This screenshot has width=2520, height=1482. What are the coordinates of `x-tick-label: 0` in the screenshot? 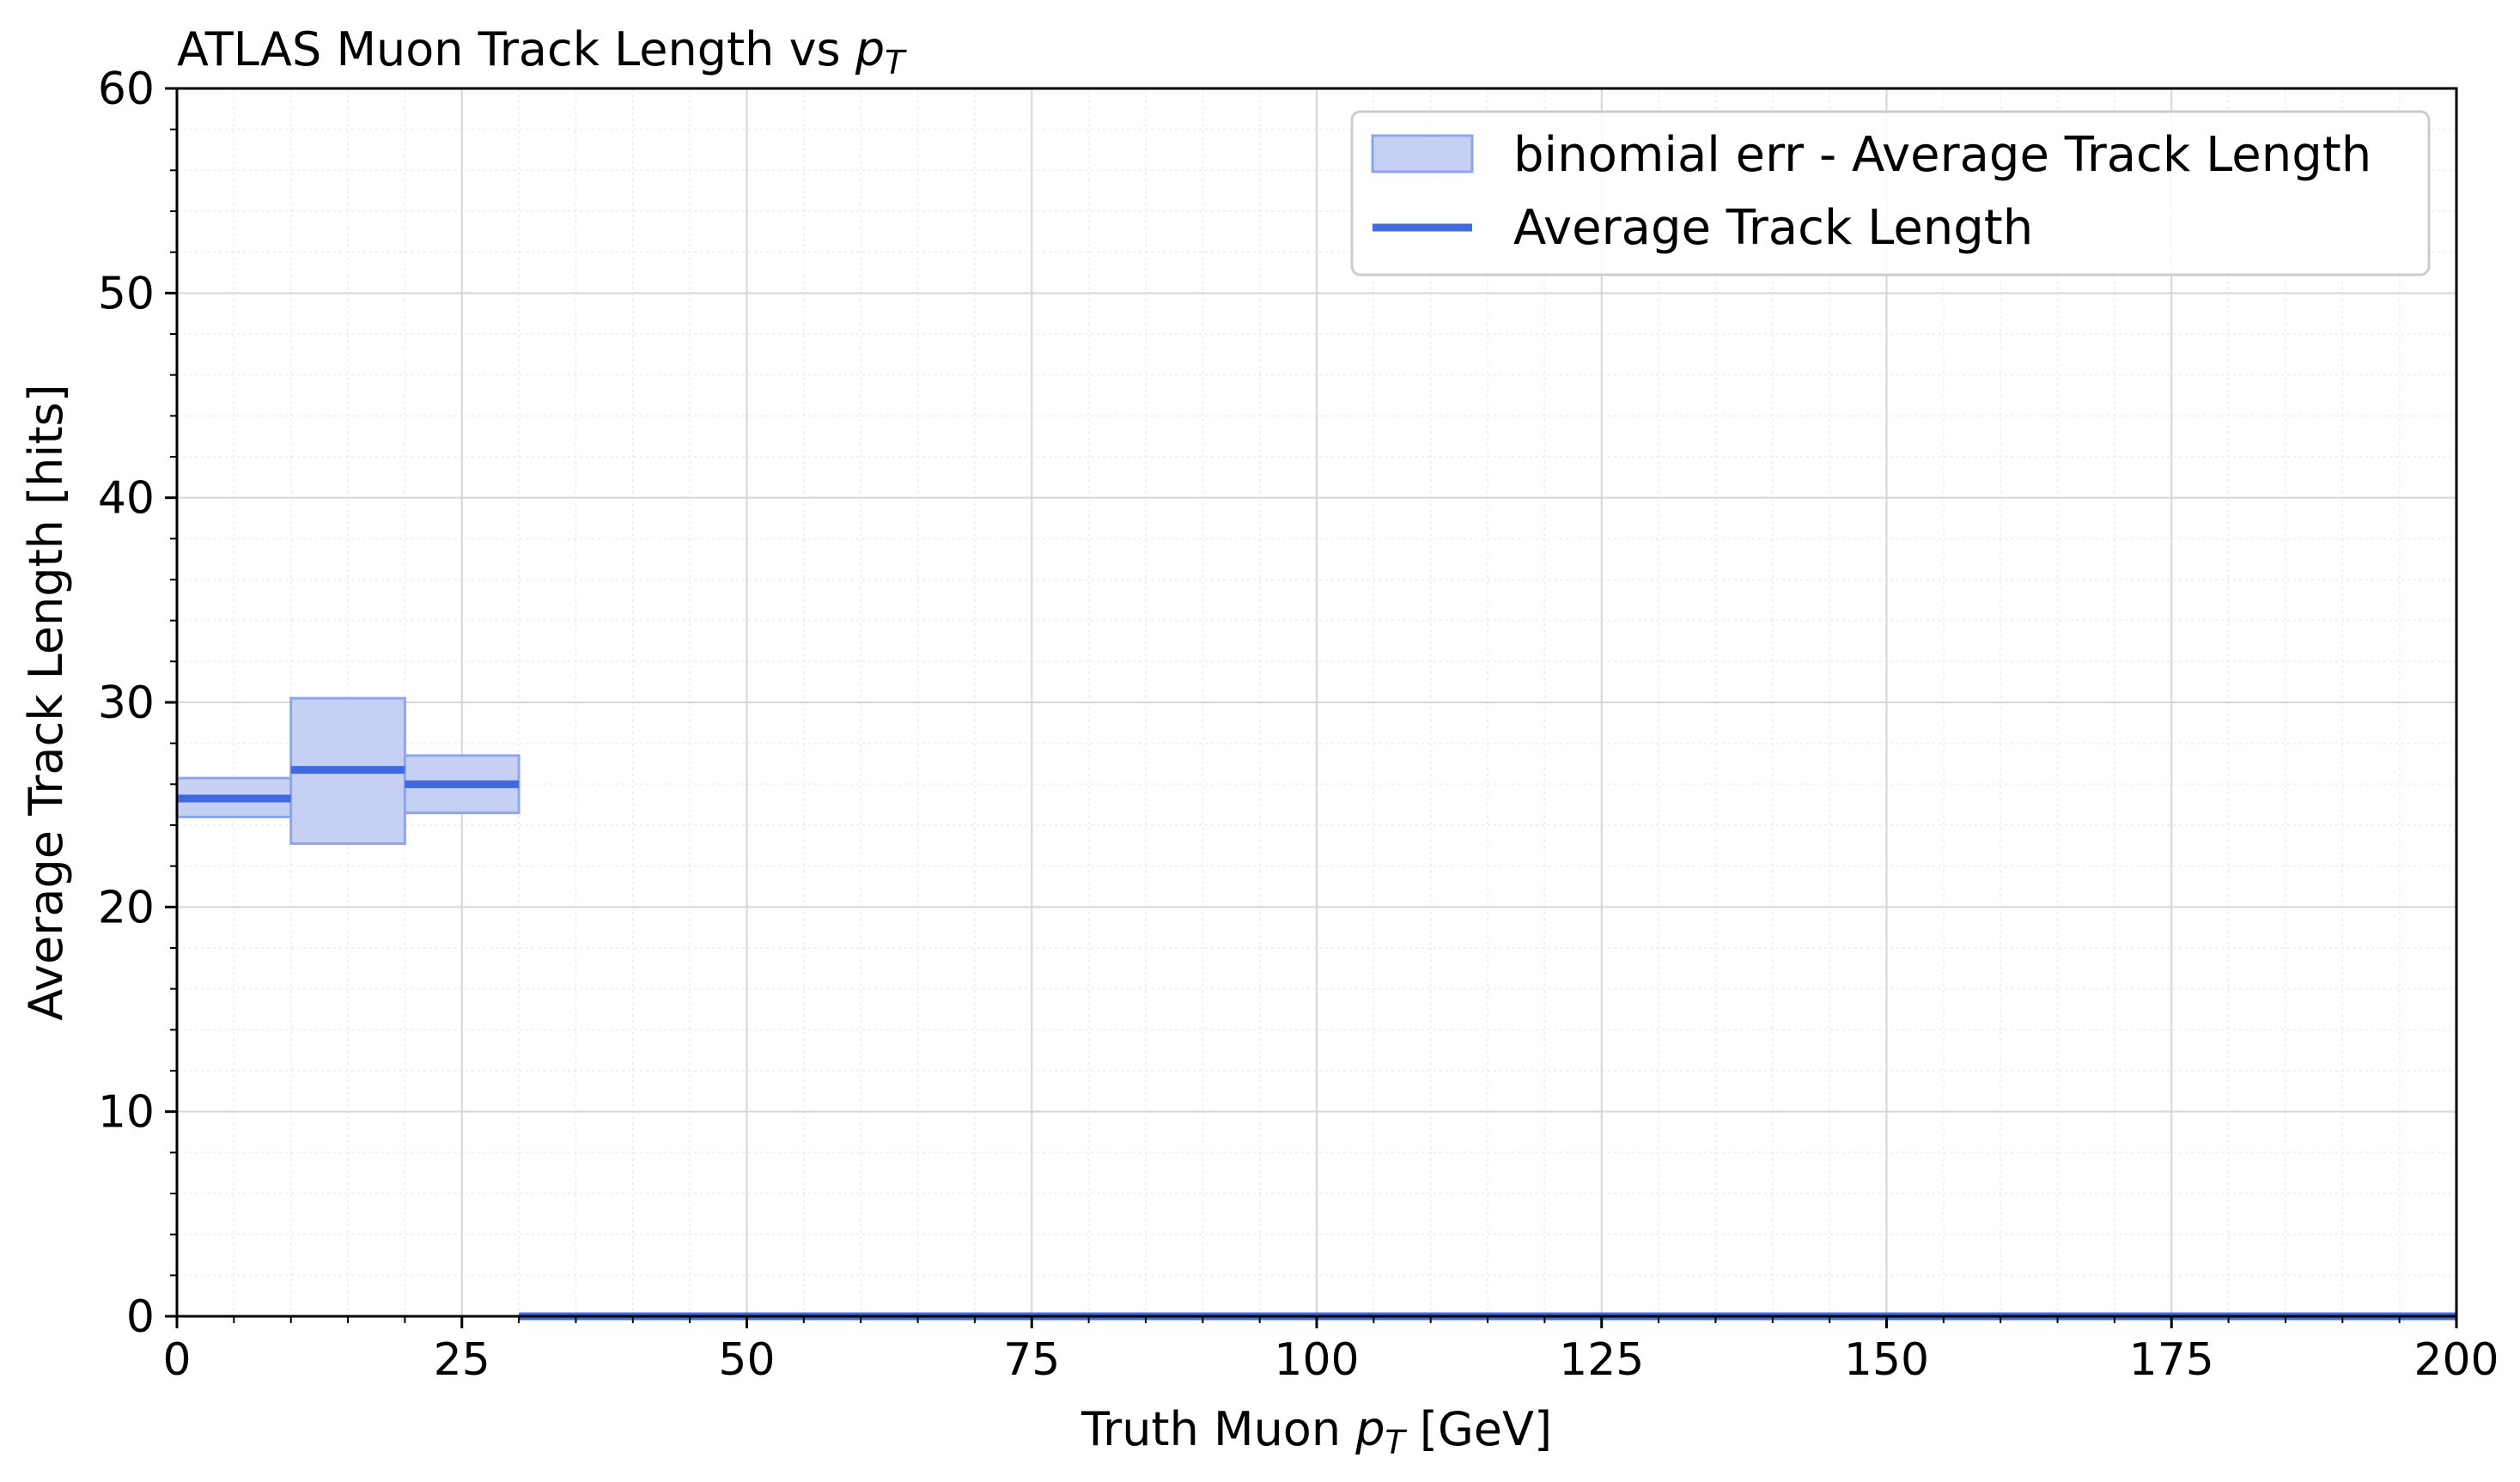 It's located at (177, 1360).